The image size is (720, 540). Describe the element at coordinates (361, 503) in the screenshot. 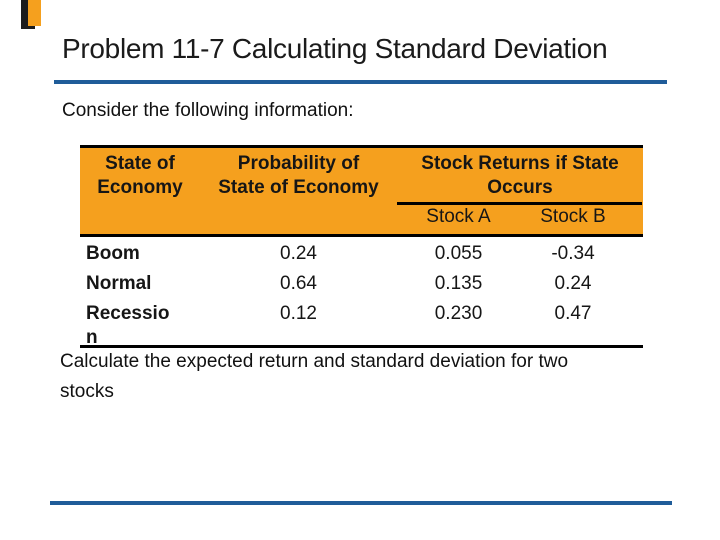

I see `footer-divider-line` at that location.